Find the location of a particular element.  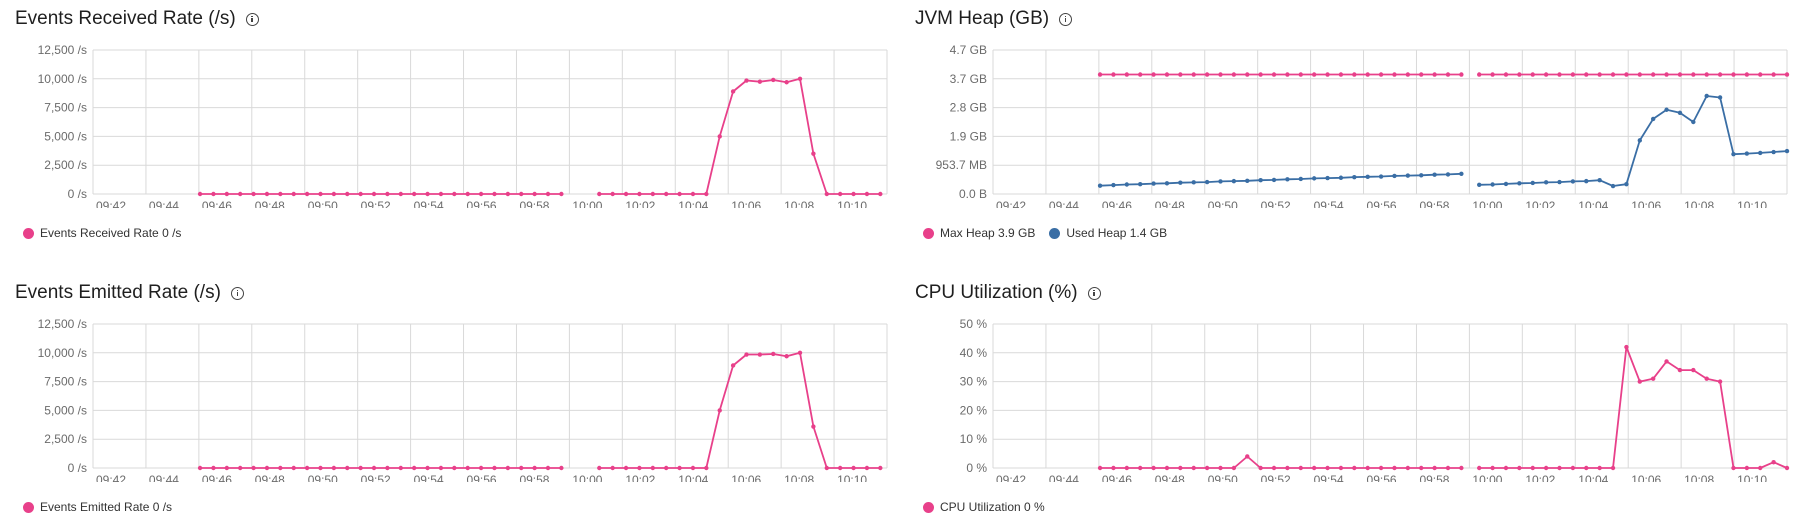

y-tick-label: 4.7 GB is located at coordinates (968, 50).